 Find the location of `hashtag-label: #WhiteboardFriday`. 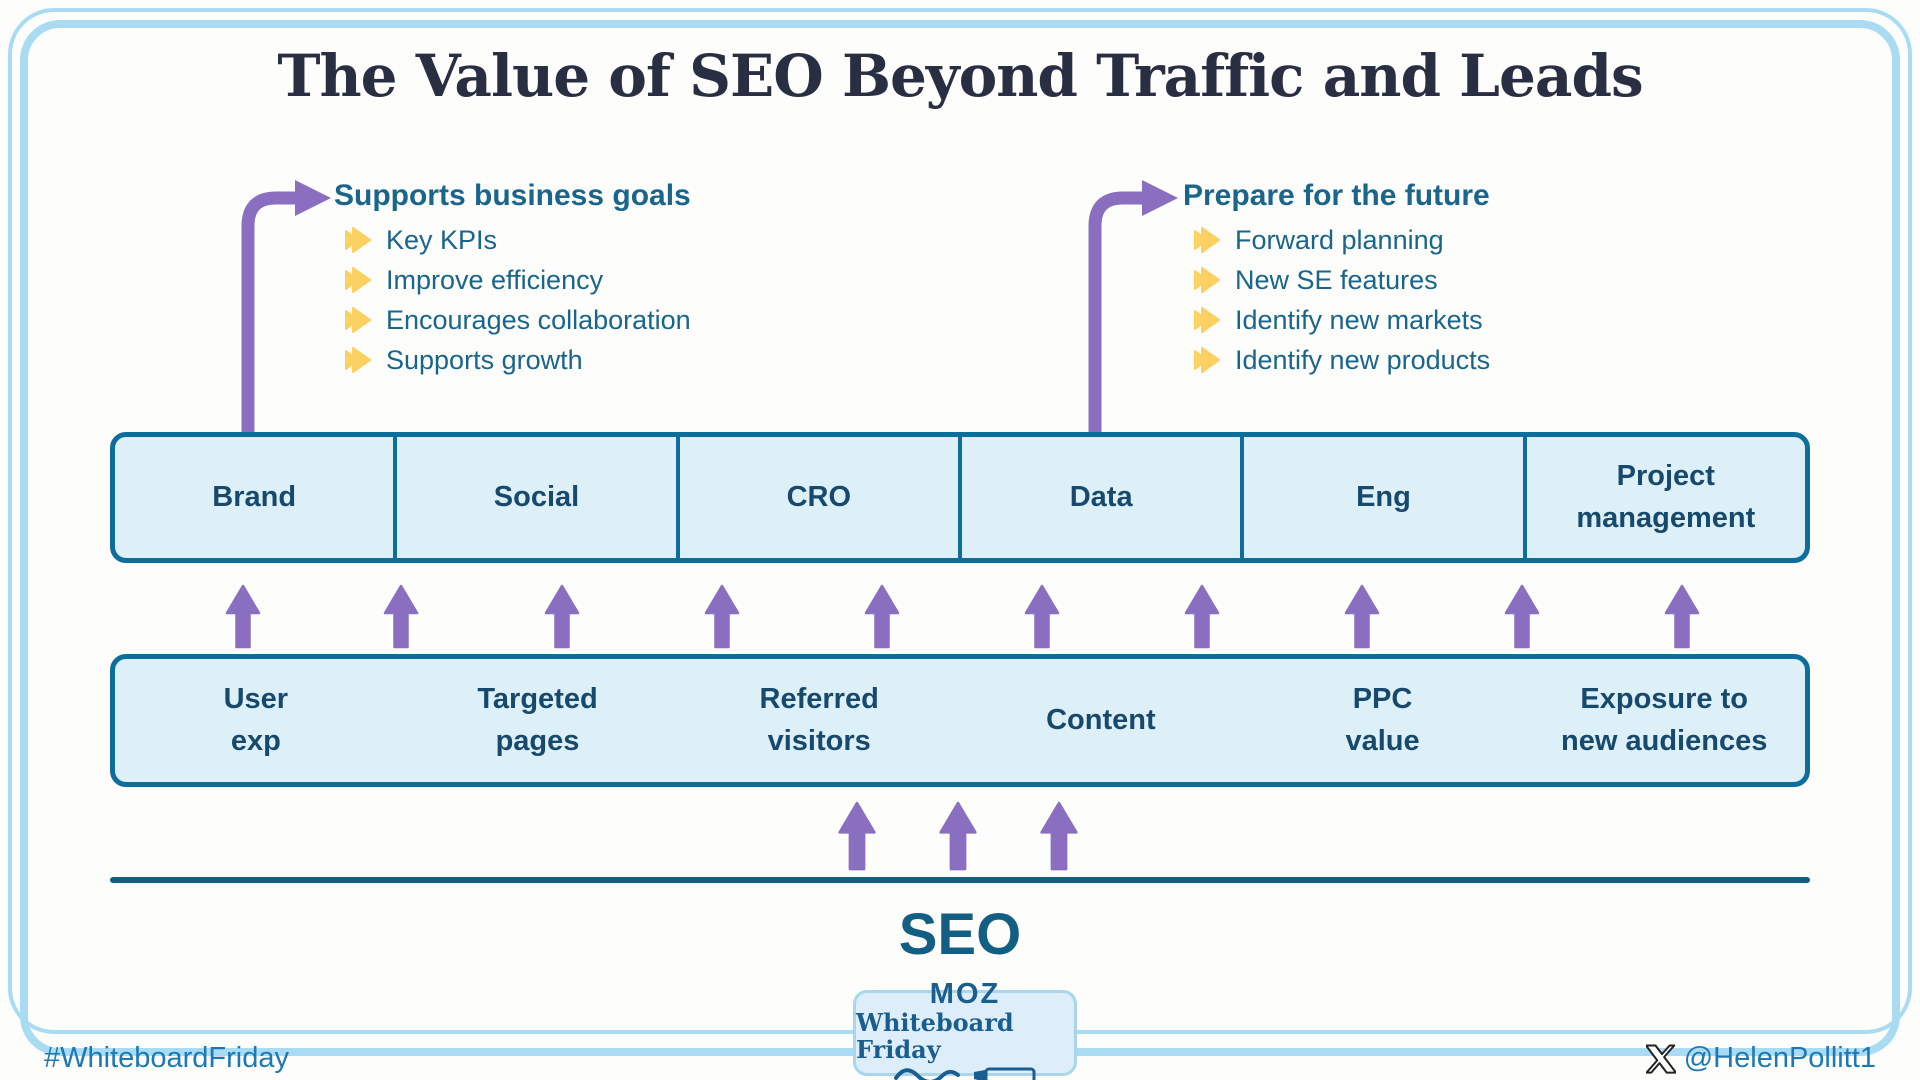

hashtag-label: #WhiteboardFriday is located at coordinates (166, 1058).